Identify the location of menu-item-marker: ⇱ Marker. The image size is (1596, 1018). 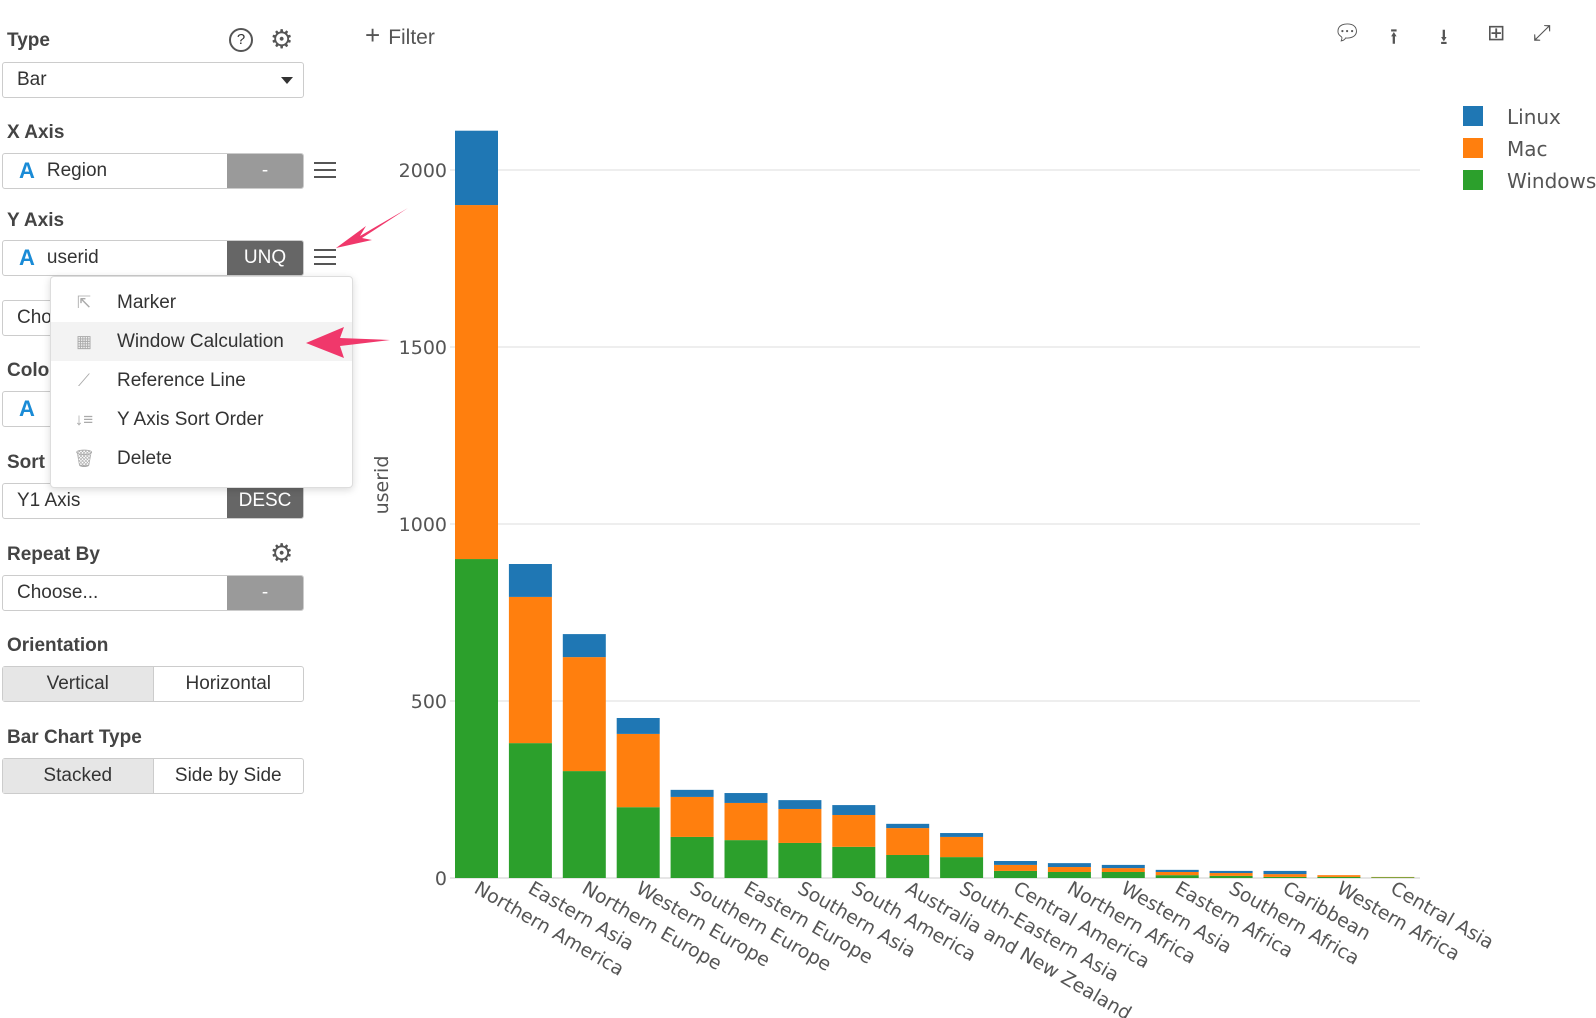
(201, 302).